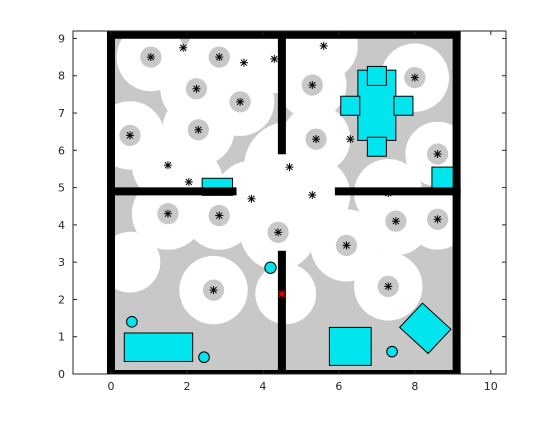 This screenshot has width=560, height=425. What do you see at coordinates (186, 386) in the screenshot?
I see `x-tick-label: 2` at bounding box center [186, 386].